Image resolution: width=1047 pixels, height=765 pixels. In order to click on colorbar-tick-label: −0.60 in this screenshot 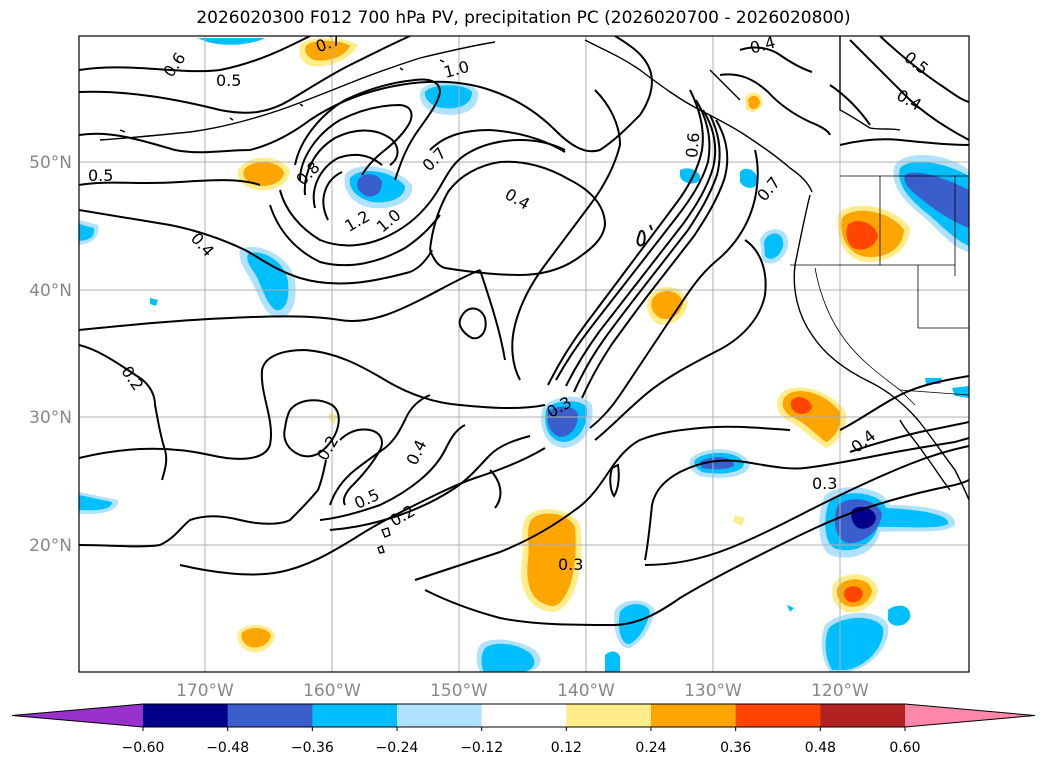, I will do `click(143, 748)`.